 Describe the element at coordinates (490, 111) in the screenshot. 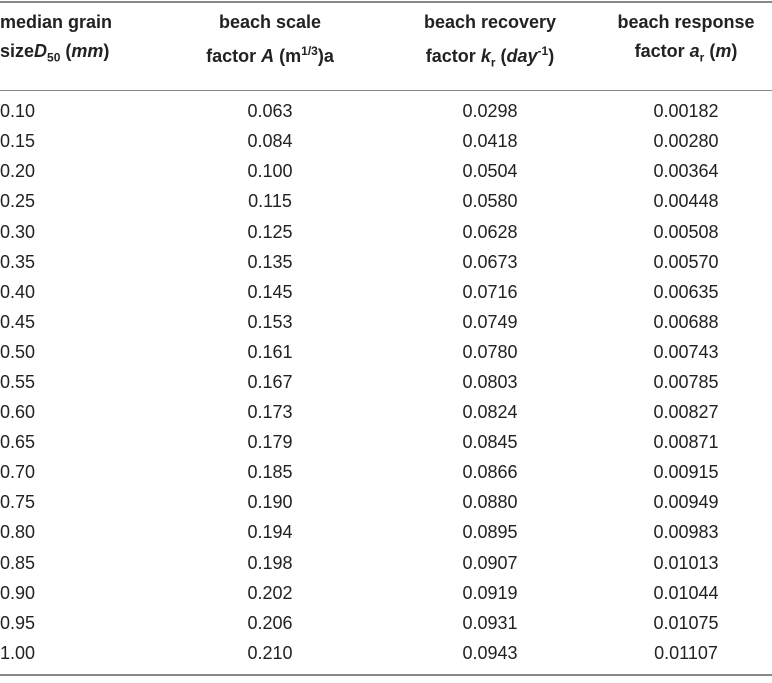

I see `table-cell: 0.0298` at that location.